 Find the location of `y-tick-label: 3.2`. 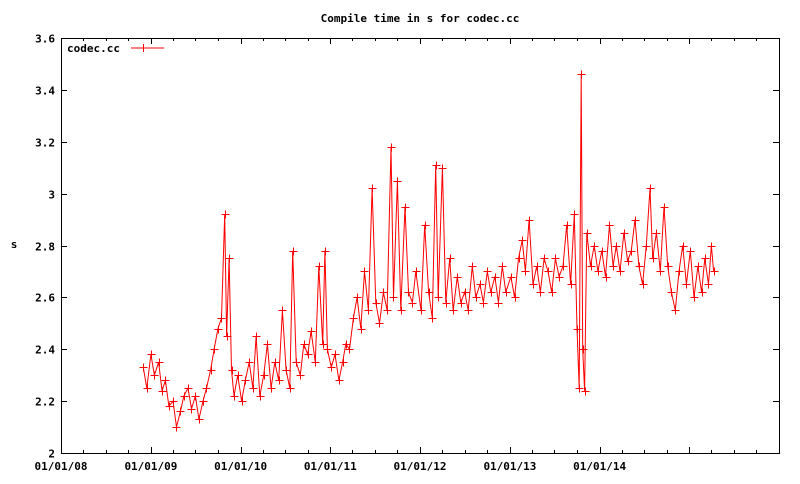

y-tick-label: 3.2 is located at coordinates (45, 143).